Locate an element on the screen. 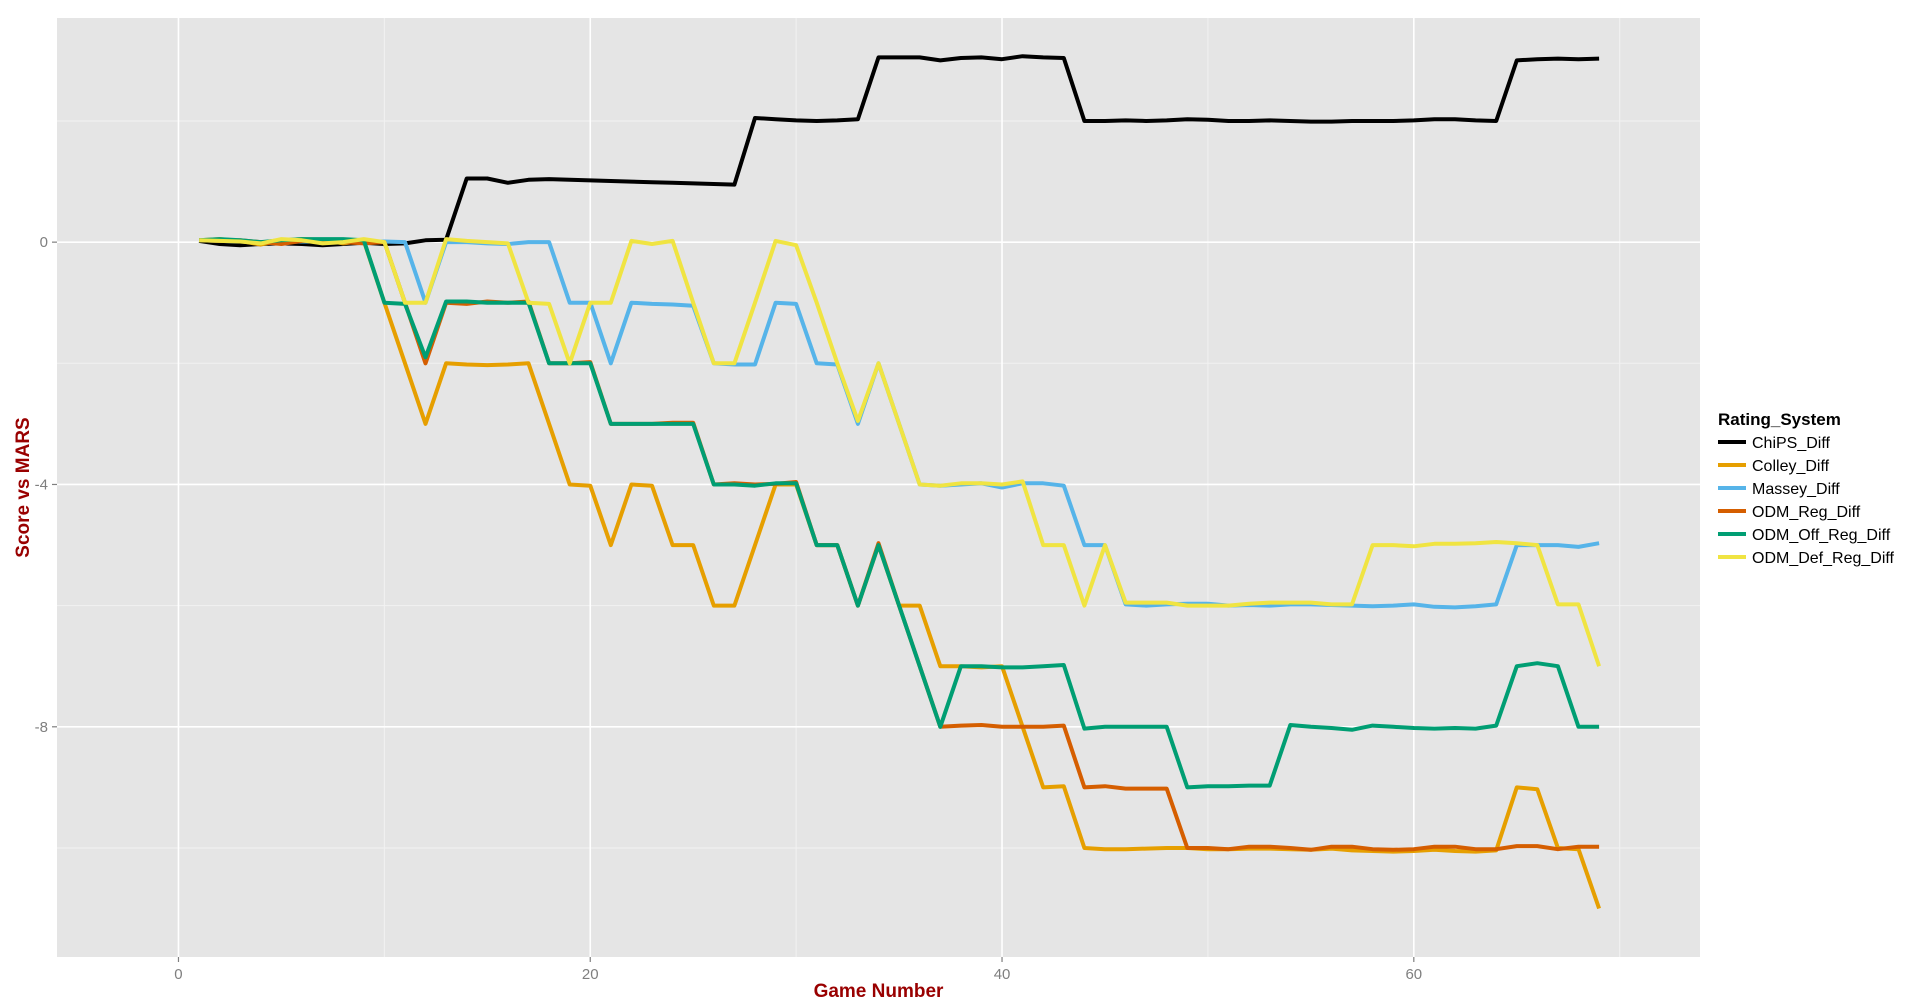 This screenshot has height=1005, width=1920. legend-item: ODM_Off_Reg_Diff is located at coordinates (1804, 535).